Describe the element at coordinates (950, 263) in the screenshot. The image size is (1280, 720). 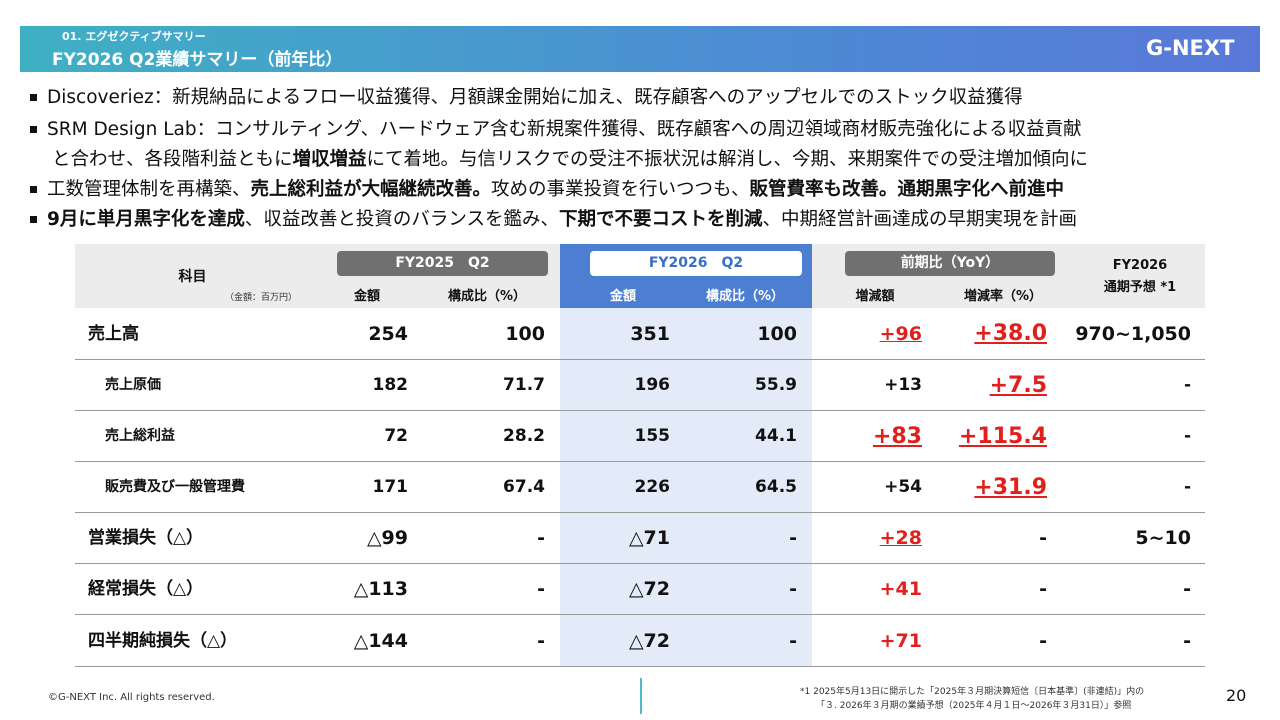
I see `group-header: 前期比（YoY）` at that location.